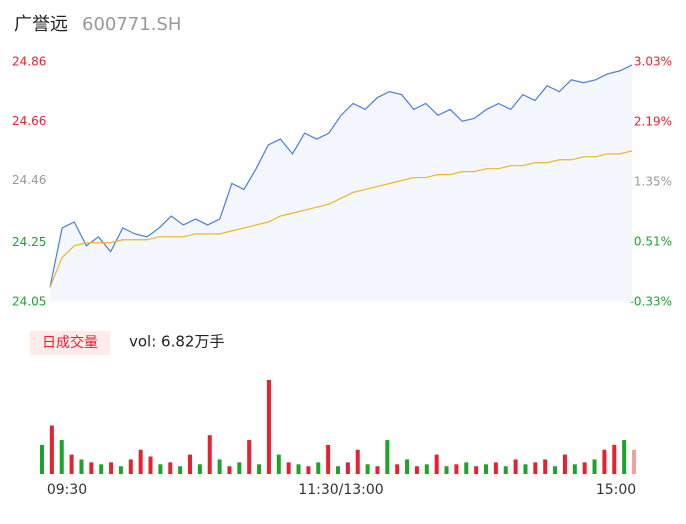 The image size is (686, 524). What do you see at coordinates (616, 490) in the screenshot?
I see `x-tick-label: 15:00` at bounding box center [616, 490].